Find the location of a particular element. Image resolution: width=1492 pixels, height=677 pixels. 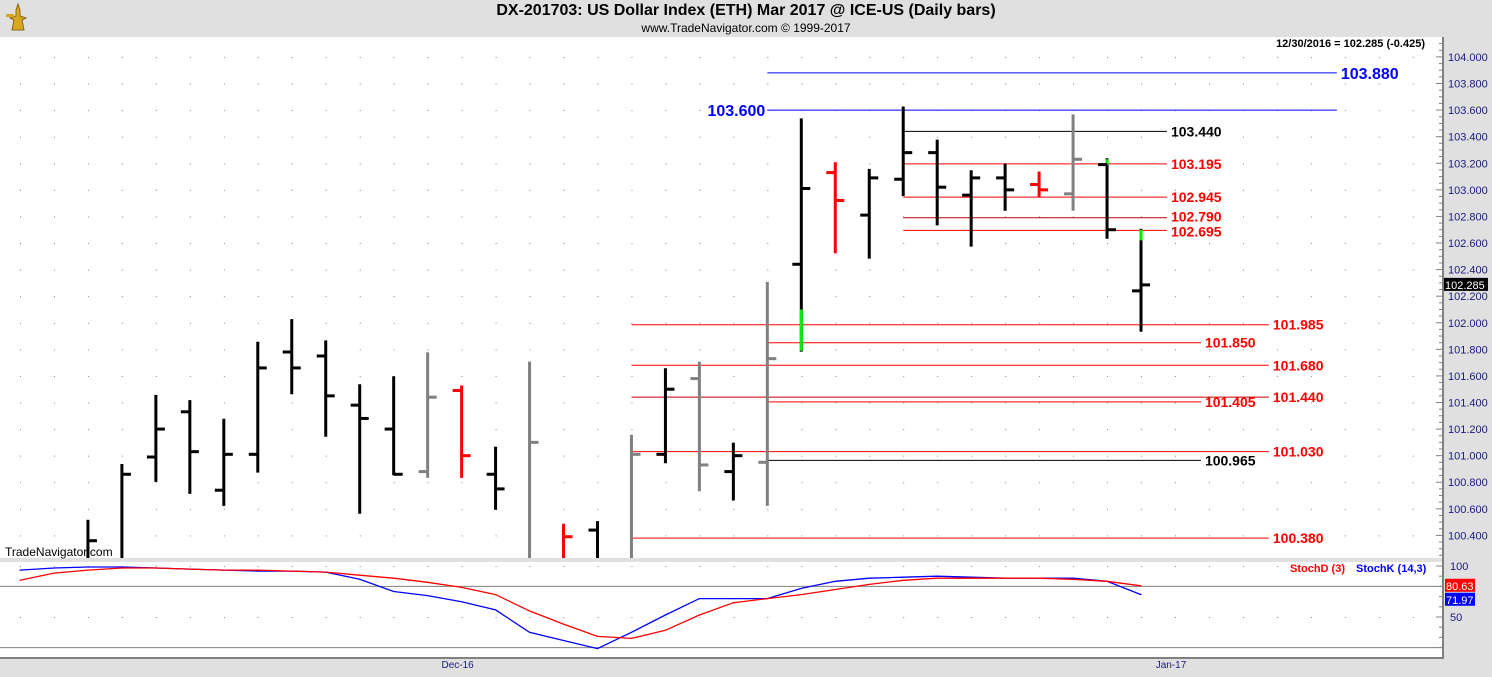

y-tick-label: 102.600 is located at coordinates (1468, 244).